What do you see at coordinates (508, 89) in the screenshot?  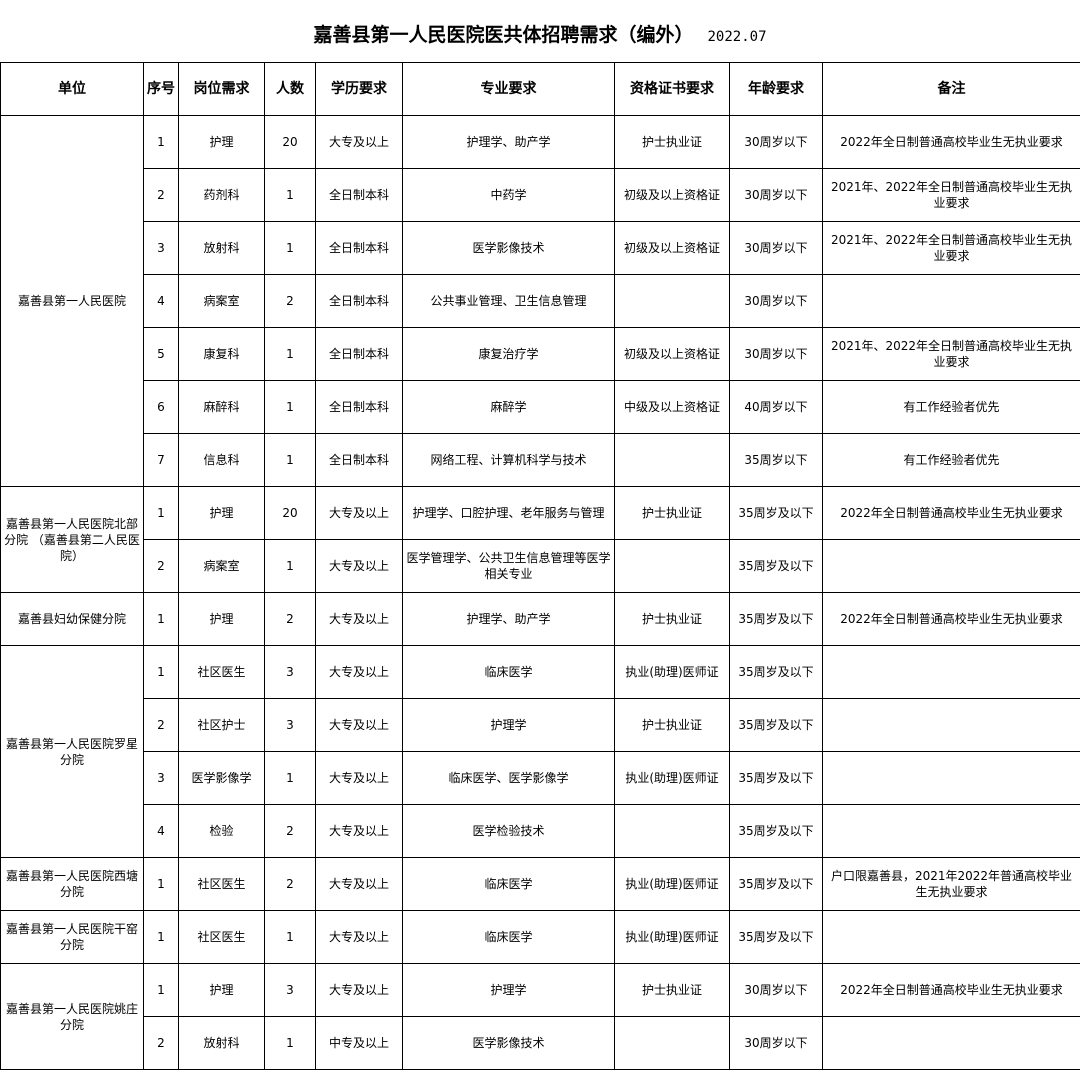 I see `header-major: 专业要求` at bounding box center [508, 89].